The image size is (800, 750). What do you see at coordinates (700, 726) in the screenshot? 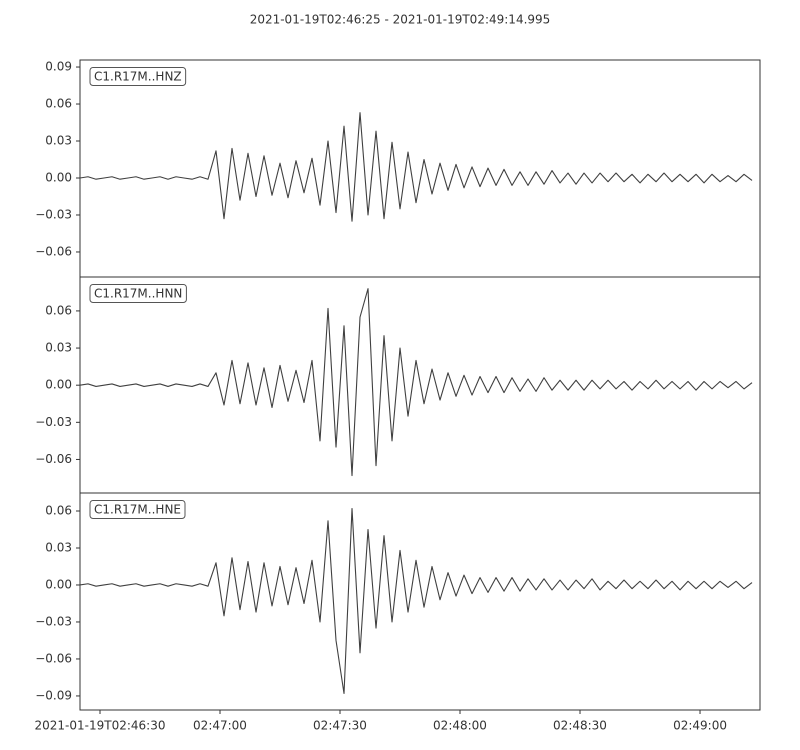
I see `x-tick-label: 02:49:00` at bounding box center [700, 726].